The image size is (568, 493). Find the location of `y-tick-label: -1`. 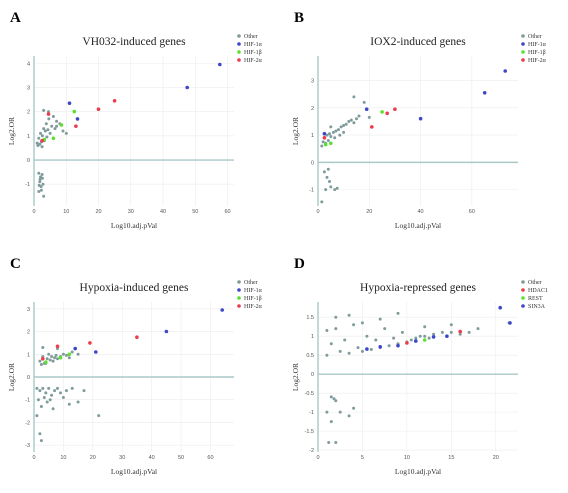

y-tick-label: -1 is located at coordinates (311, 191).